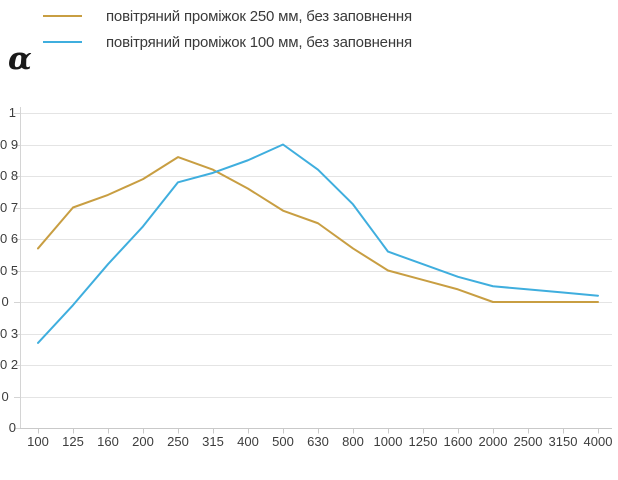 The image size is (618, 480). I want to click on y-tick-label: 0 3, so click(9, 333).